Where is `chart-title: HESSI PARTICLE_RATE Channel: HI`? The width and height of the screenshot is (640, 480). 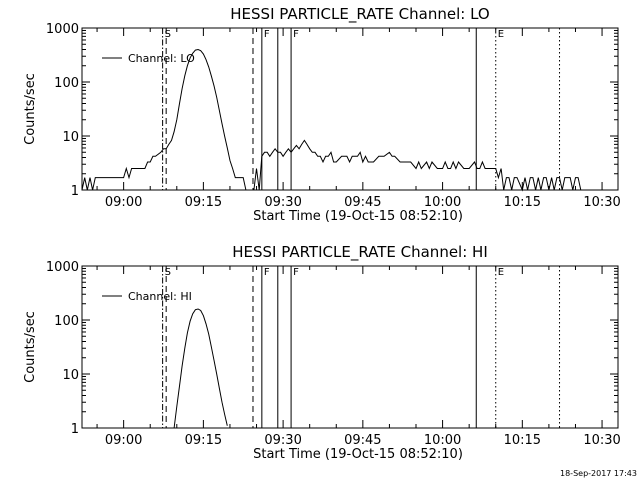
chart-title: HESSI PARTICLE_RATE Channel: HI is located at coordinates (360, 252).